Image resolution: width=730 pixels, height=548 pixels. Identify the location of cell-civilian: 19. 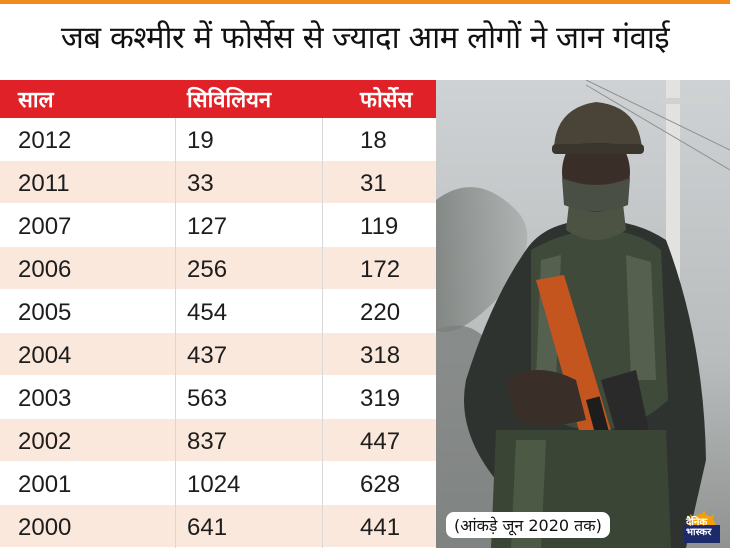
(200, 140).